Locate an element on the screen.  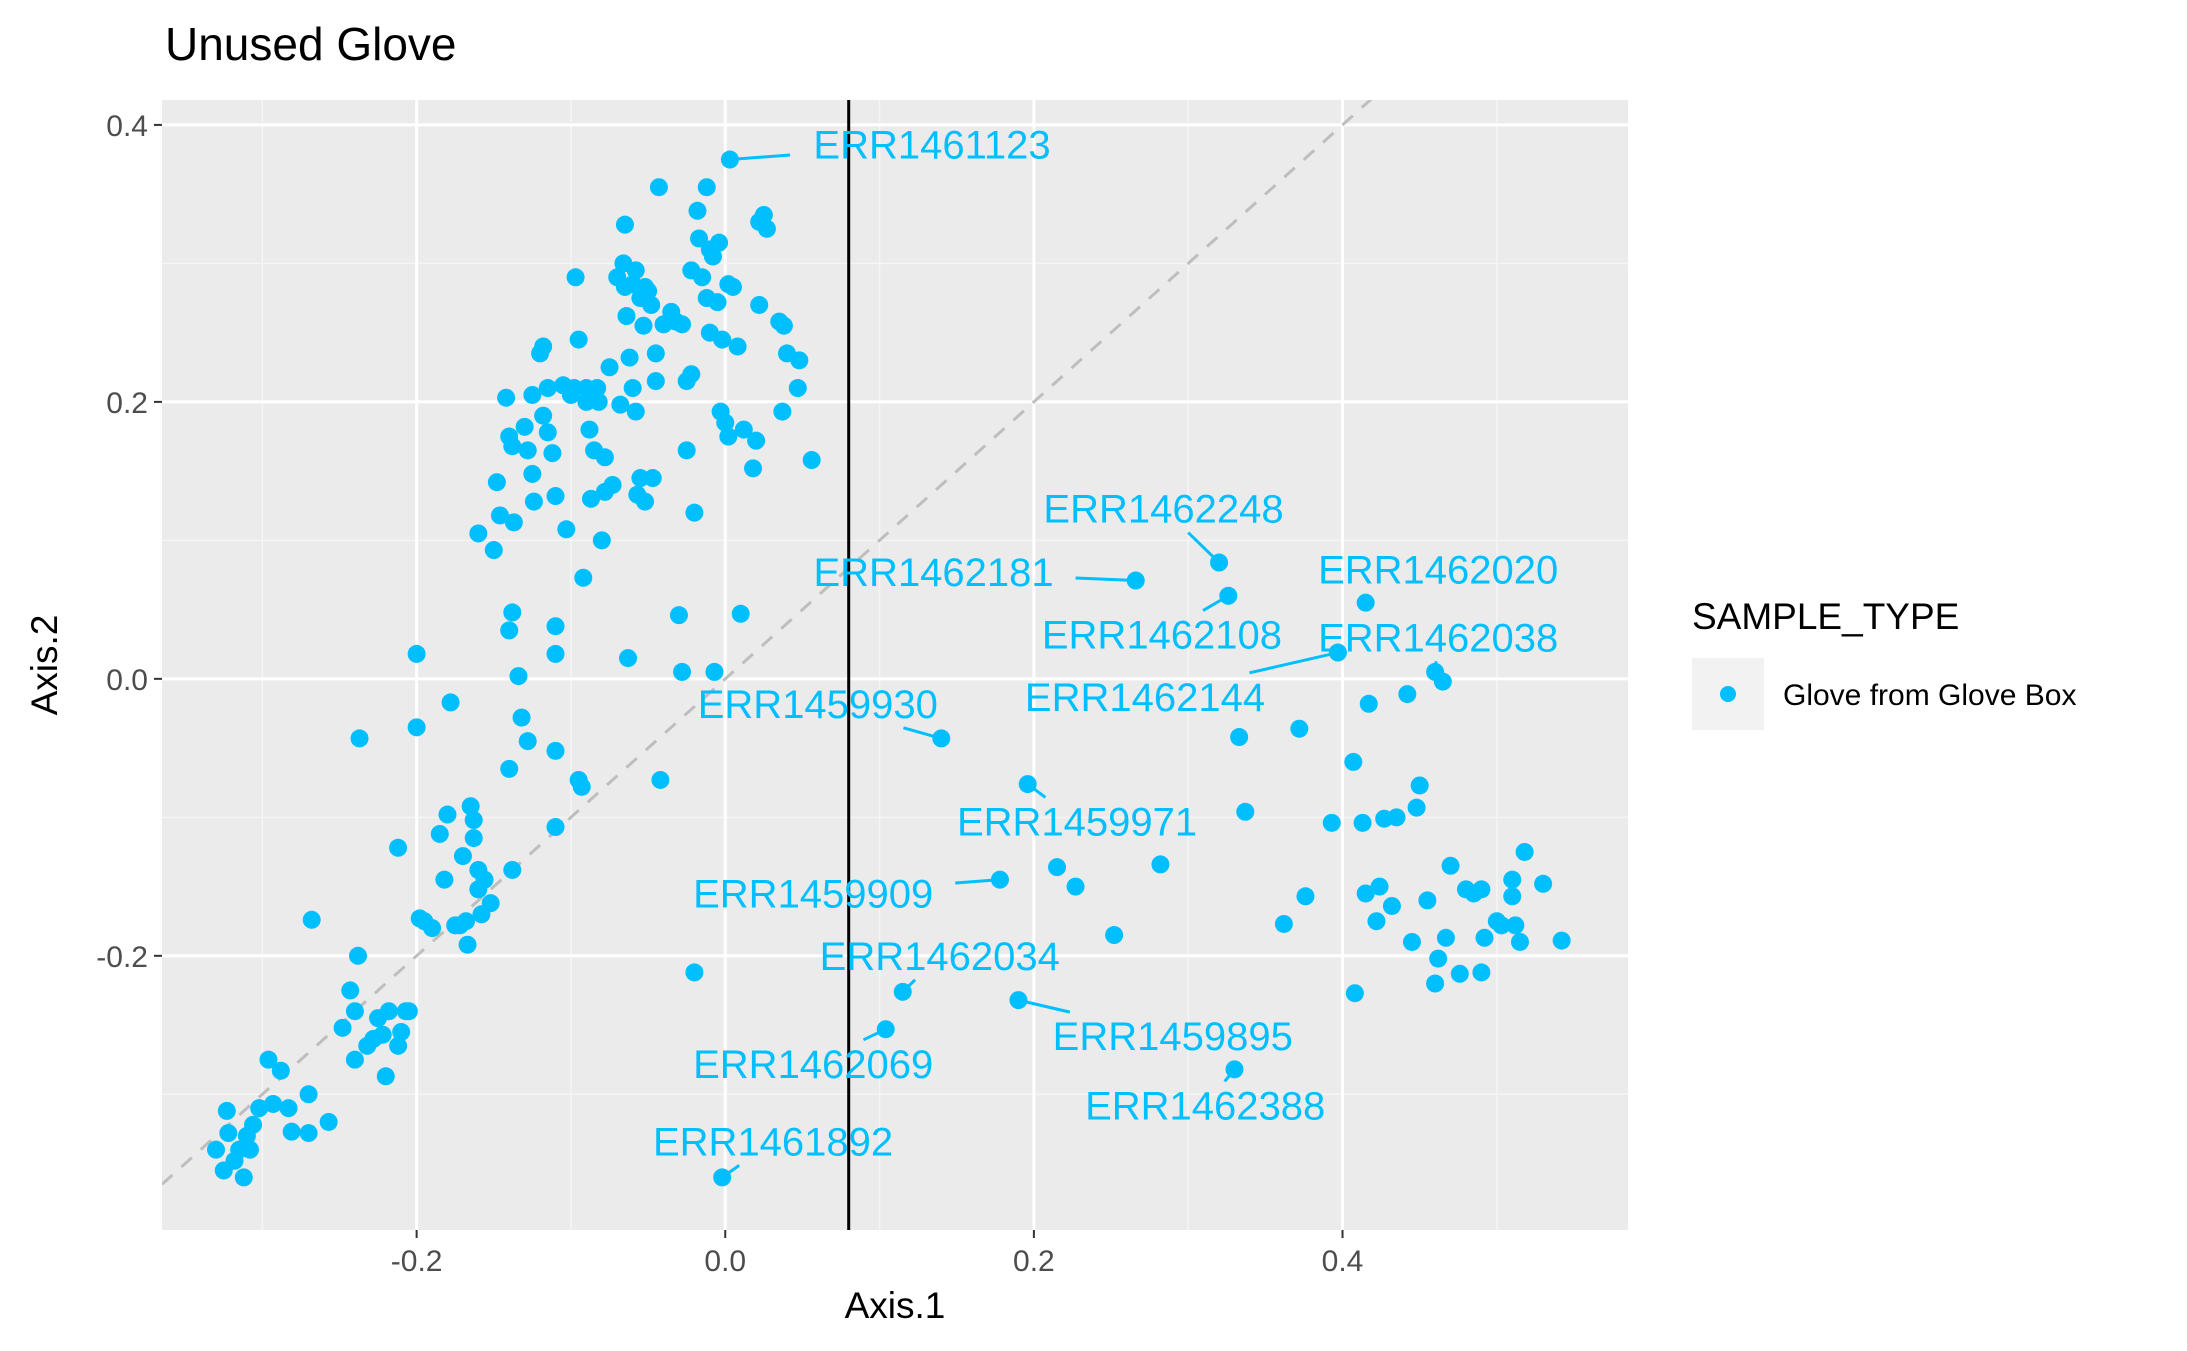
point-label: ERR1462069 is located at coordinates (813, 1065).